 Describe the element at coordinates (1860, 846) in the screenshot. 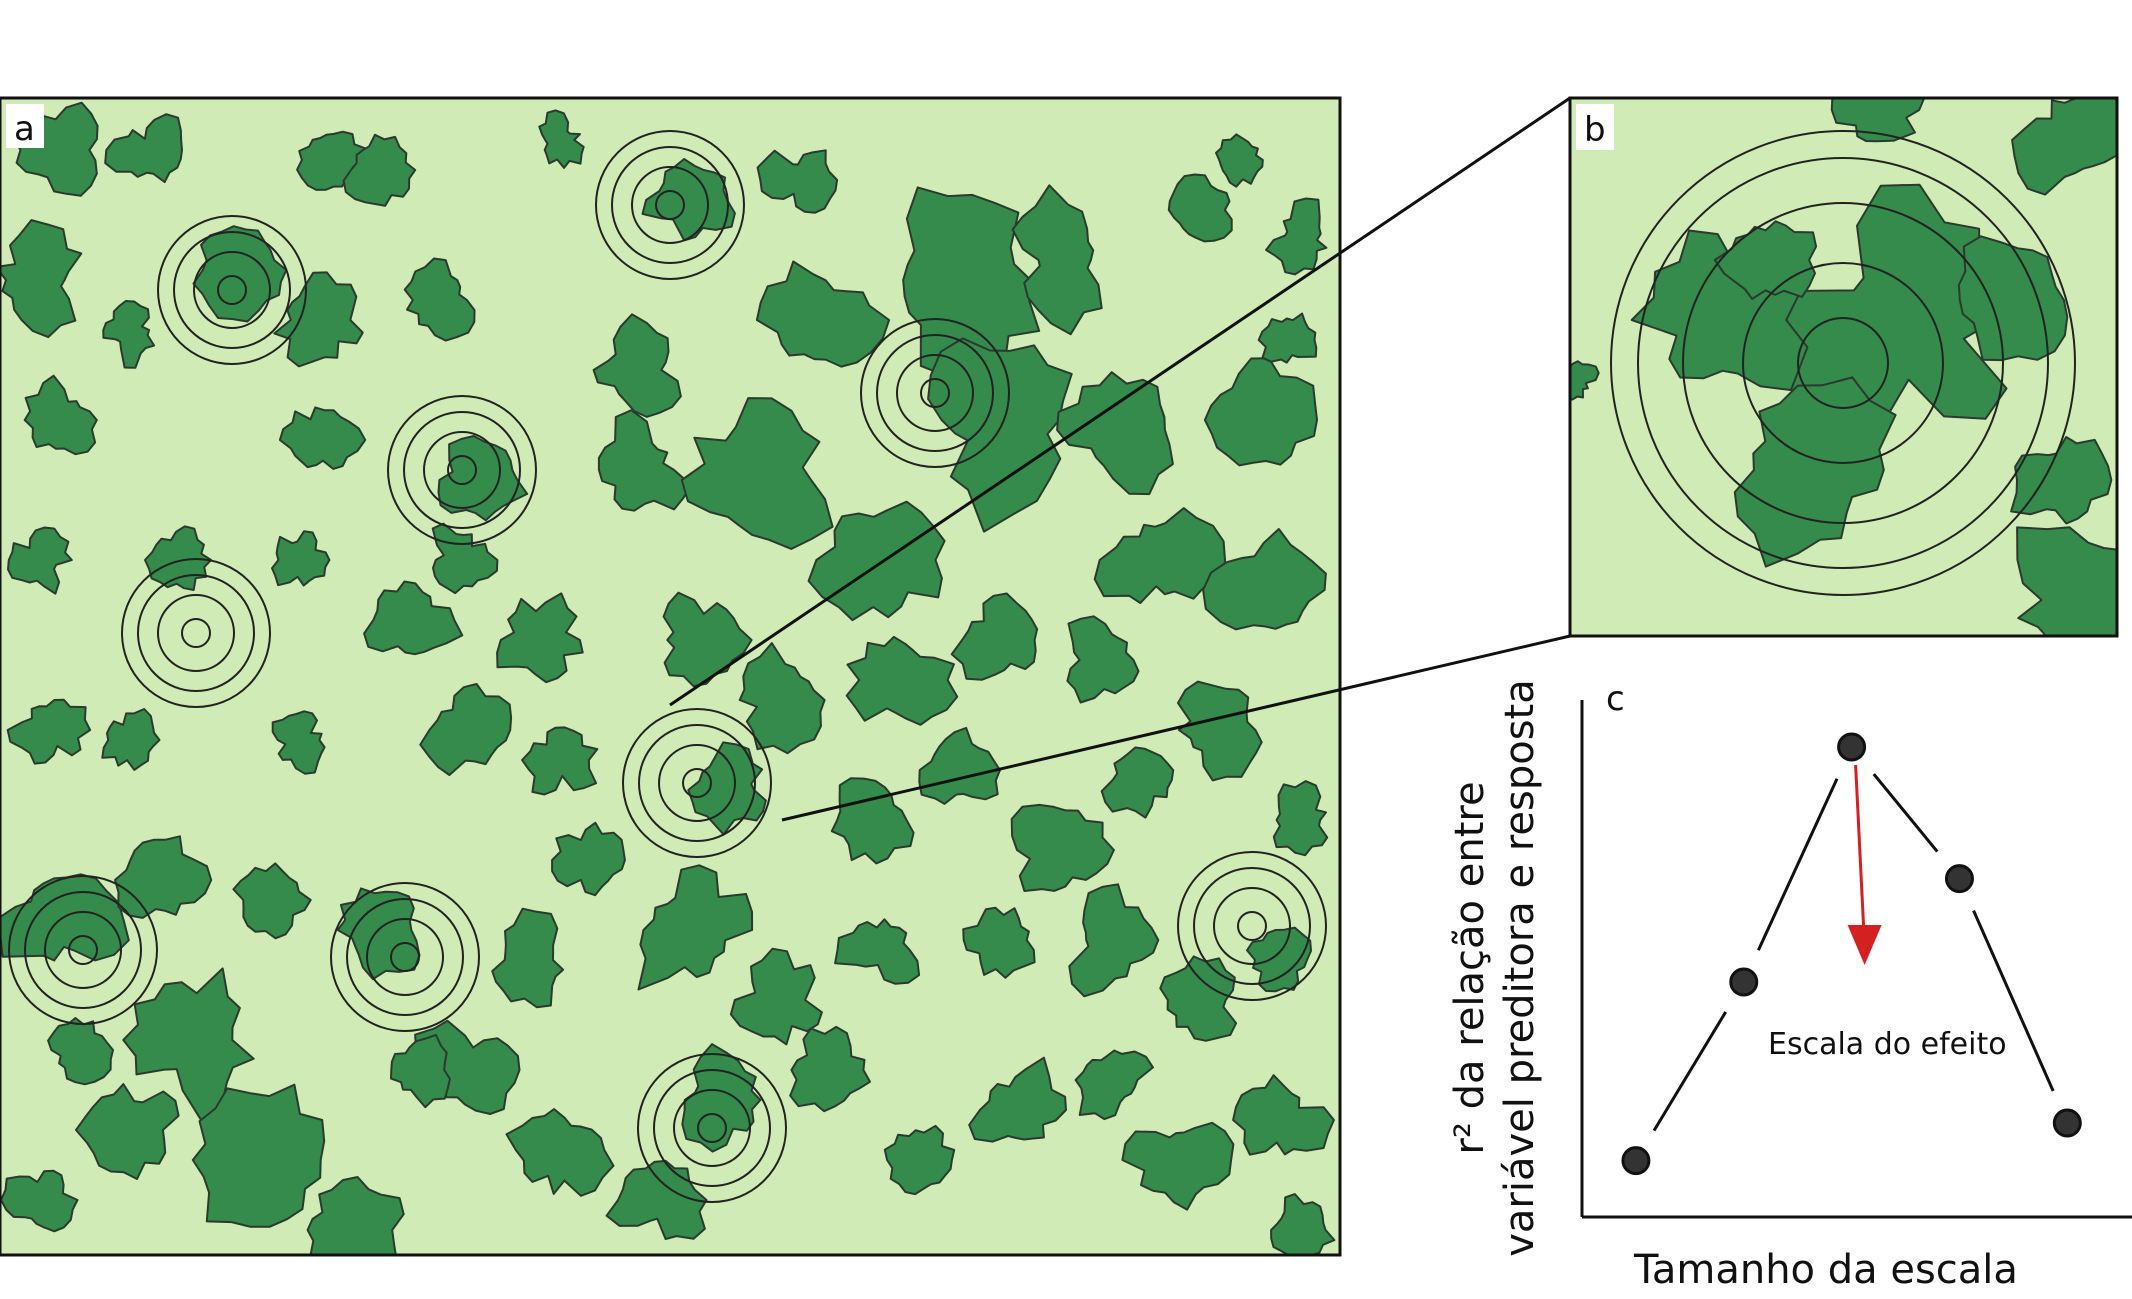

I see `effect-arrow-shaft` at that location.